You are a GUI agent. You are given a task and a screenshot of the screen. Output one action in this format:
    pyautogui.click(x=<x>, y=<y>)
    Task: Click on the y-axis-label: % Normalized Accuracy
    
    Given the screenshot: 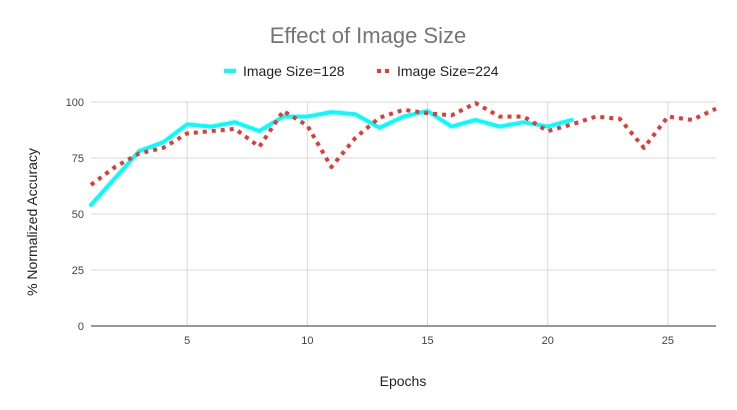 What is the action you would take?
    pyautogui.click(x=32, y=222)
    